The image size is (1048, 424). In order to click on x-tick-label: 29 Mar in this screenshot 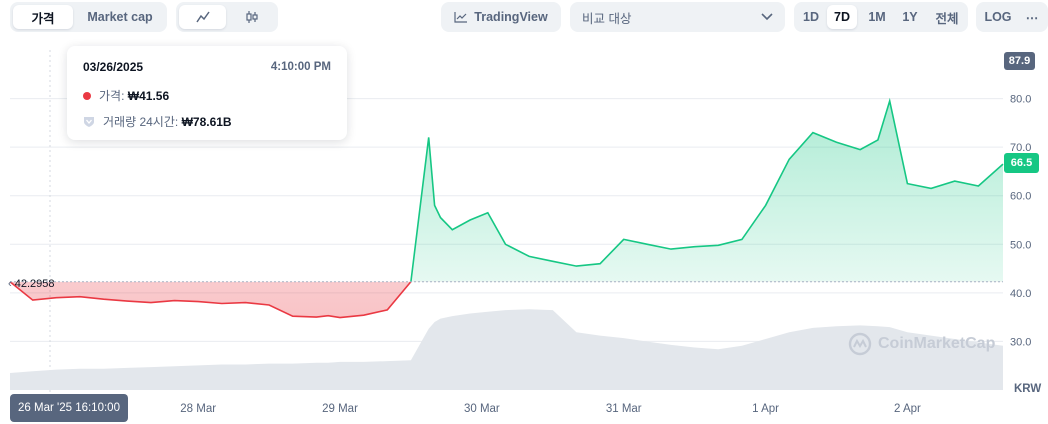, I will do `click(340, 409)`.